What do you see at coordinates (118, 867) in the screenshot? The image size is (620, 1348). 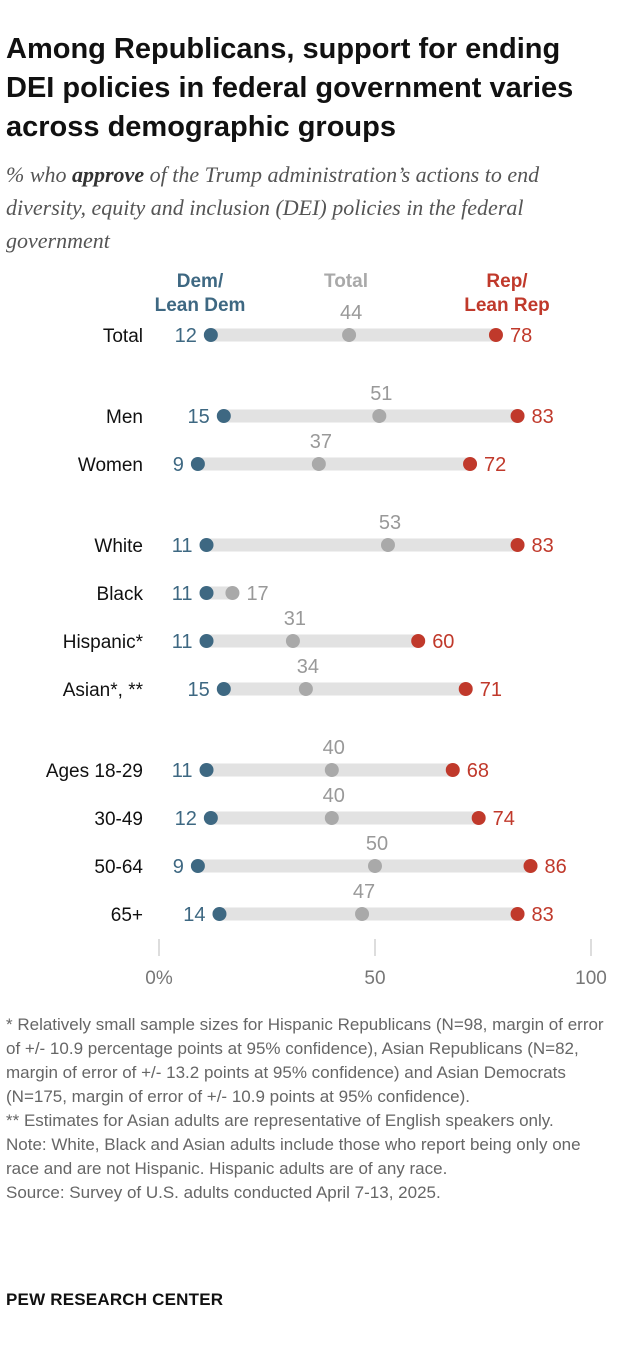 I see `row-label: 50-64` at bounding box center [118, 867].